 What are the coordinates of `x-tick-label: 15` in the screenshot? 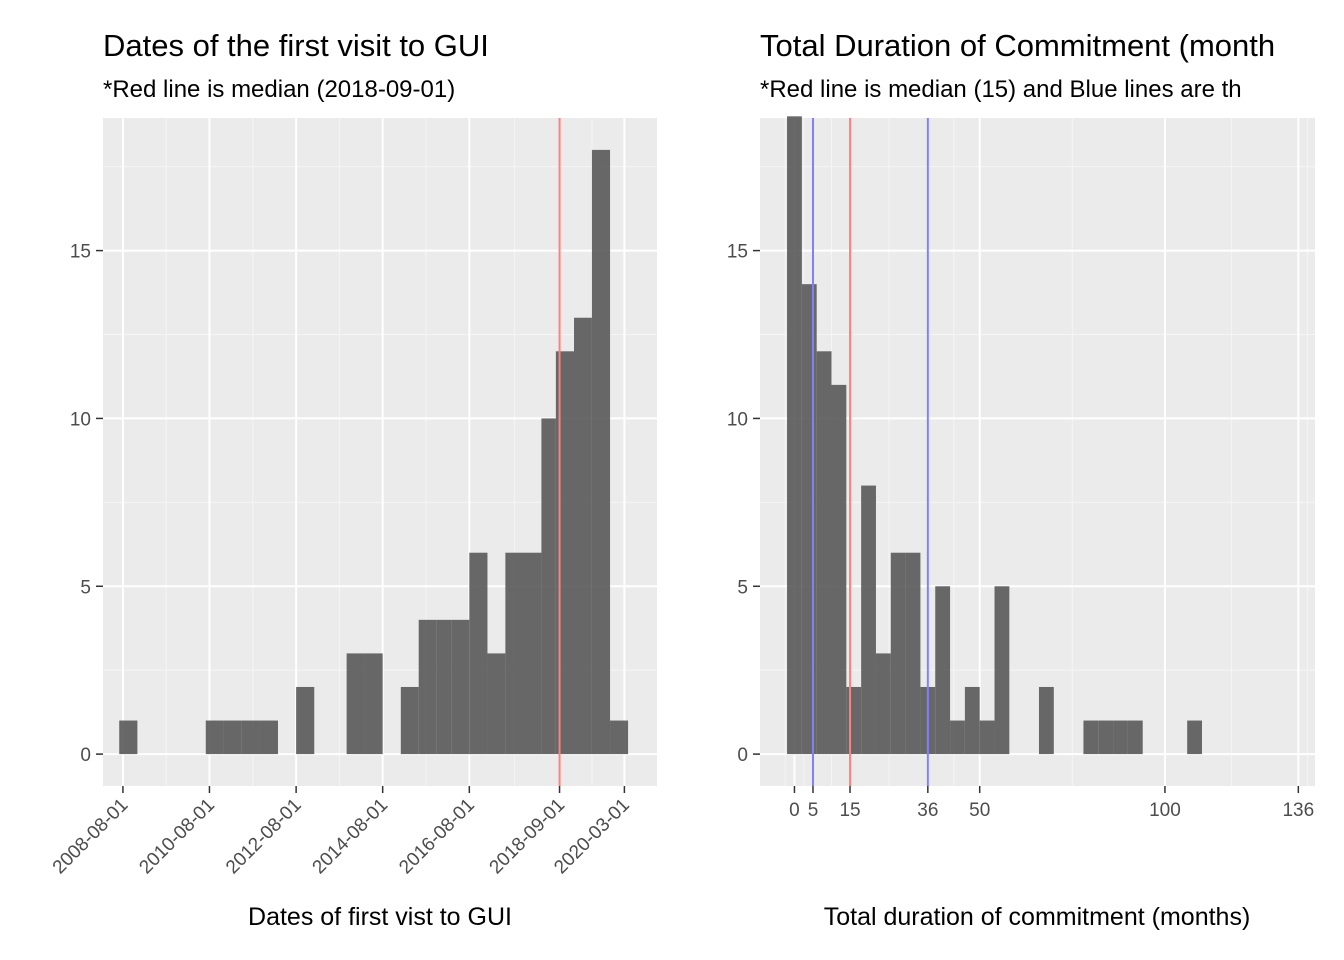 It's located at (849, 810).